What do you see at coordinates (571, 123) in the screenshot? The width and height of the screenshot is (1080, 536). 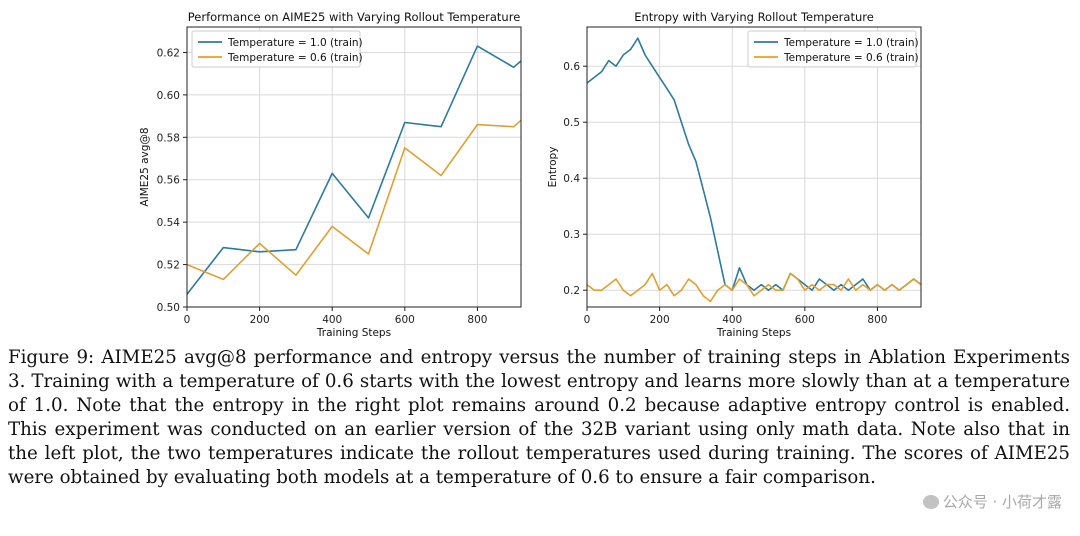 I see `y-tick-label: 0.5` at bounding box center [571, 123].